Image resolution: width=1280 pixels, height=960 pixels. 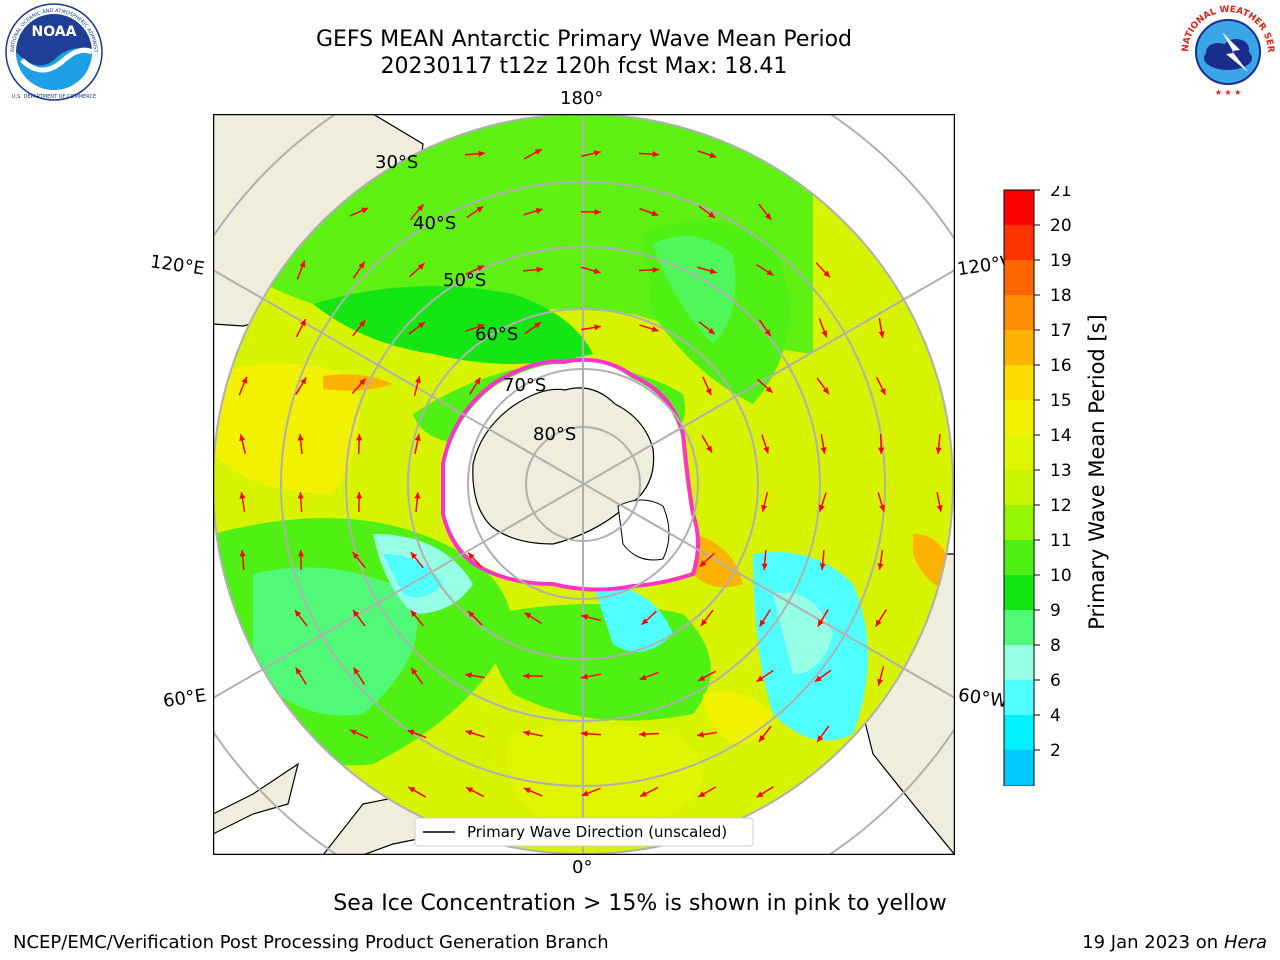 What do you see at coordinates (582, 98) in the screenshot?
I see `lon-label-180: 180°` at bounding box center [582, 98].